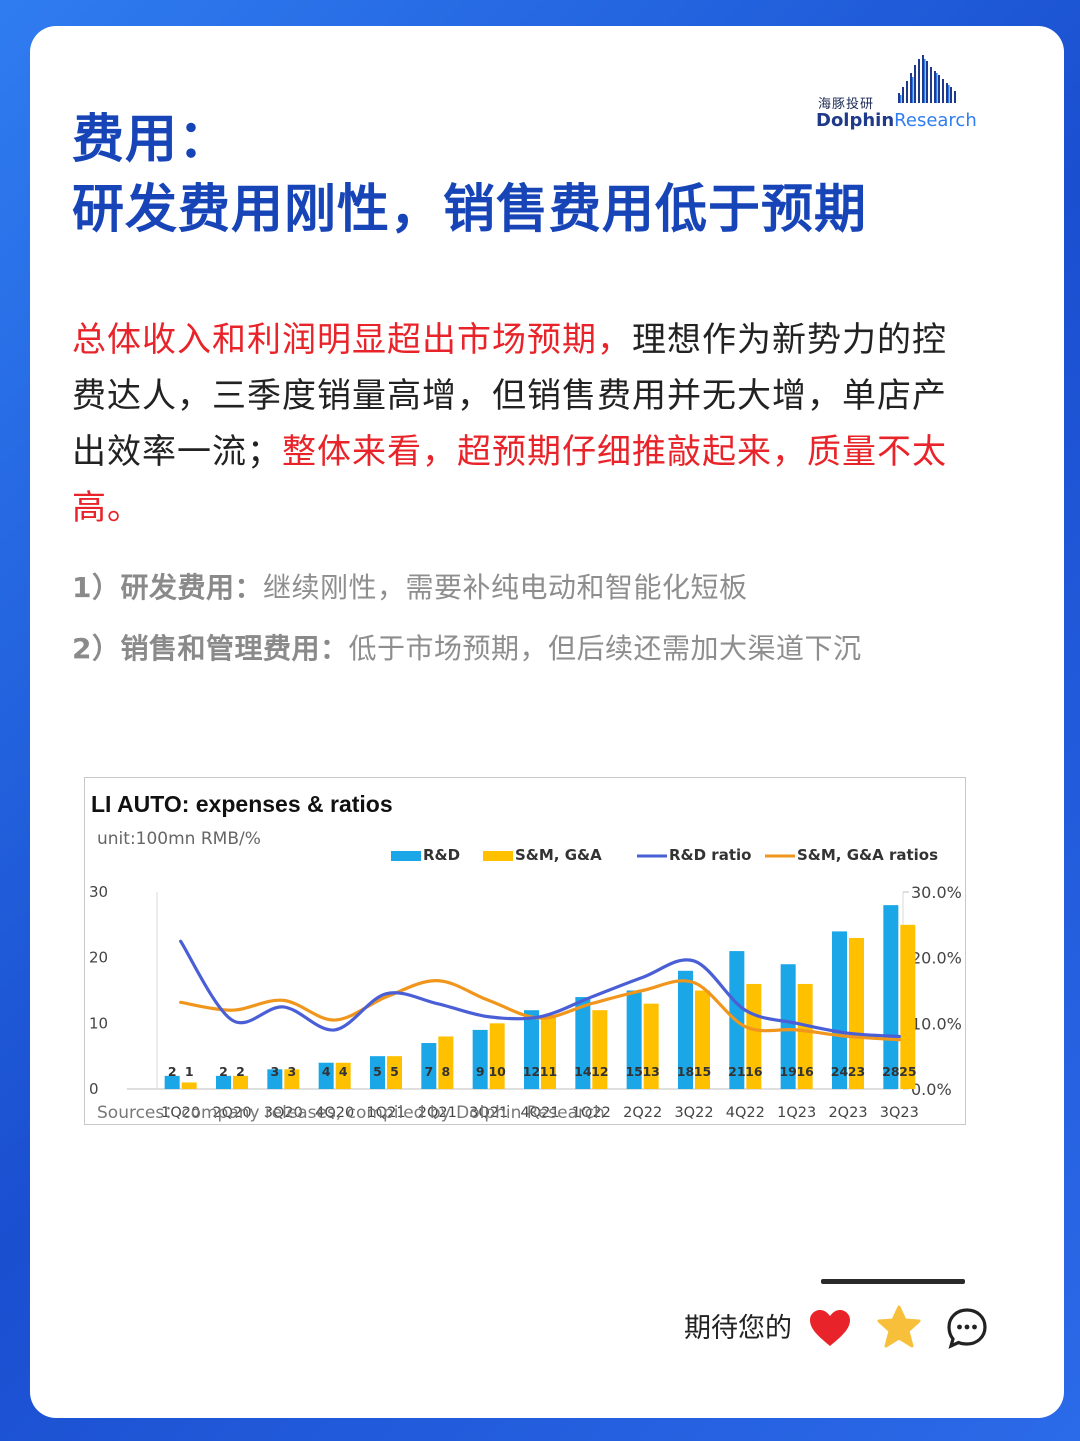 This screenshot has height=1441, width=1080. I want to click on x-tick-label: 4Q20, so click(334, 1113).